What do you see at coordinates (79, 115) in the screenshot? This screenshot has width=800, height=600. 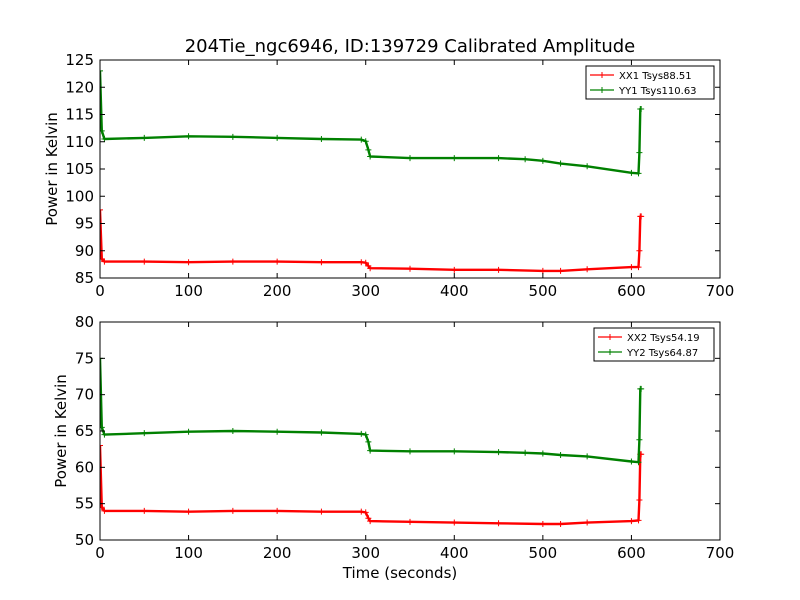 I see `y-tick-label: 115` at bounding box center [79, 115].